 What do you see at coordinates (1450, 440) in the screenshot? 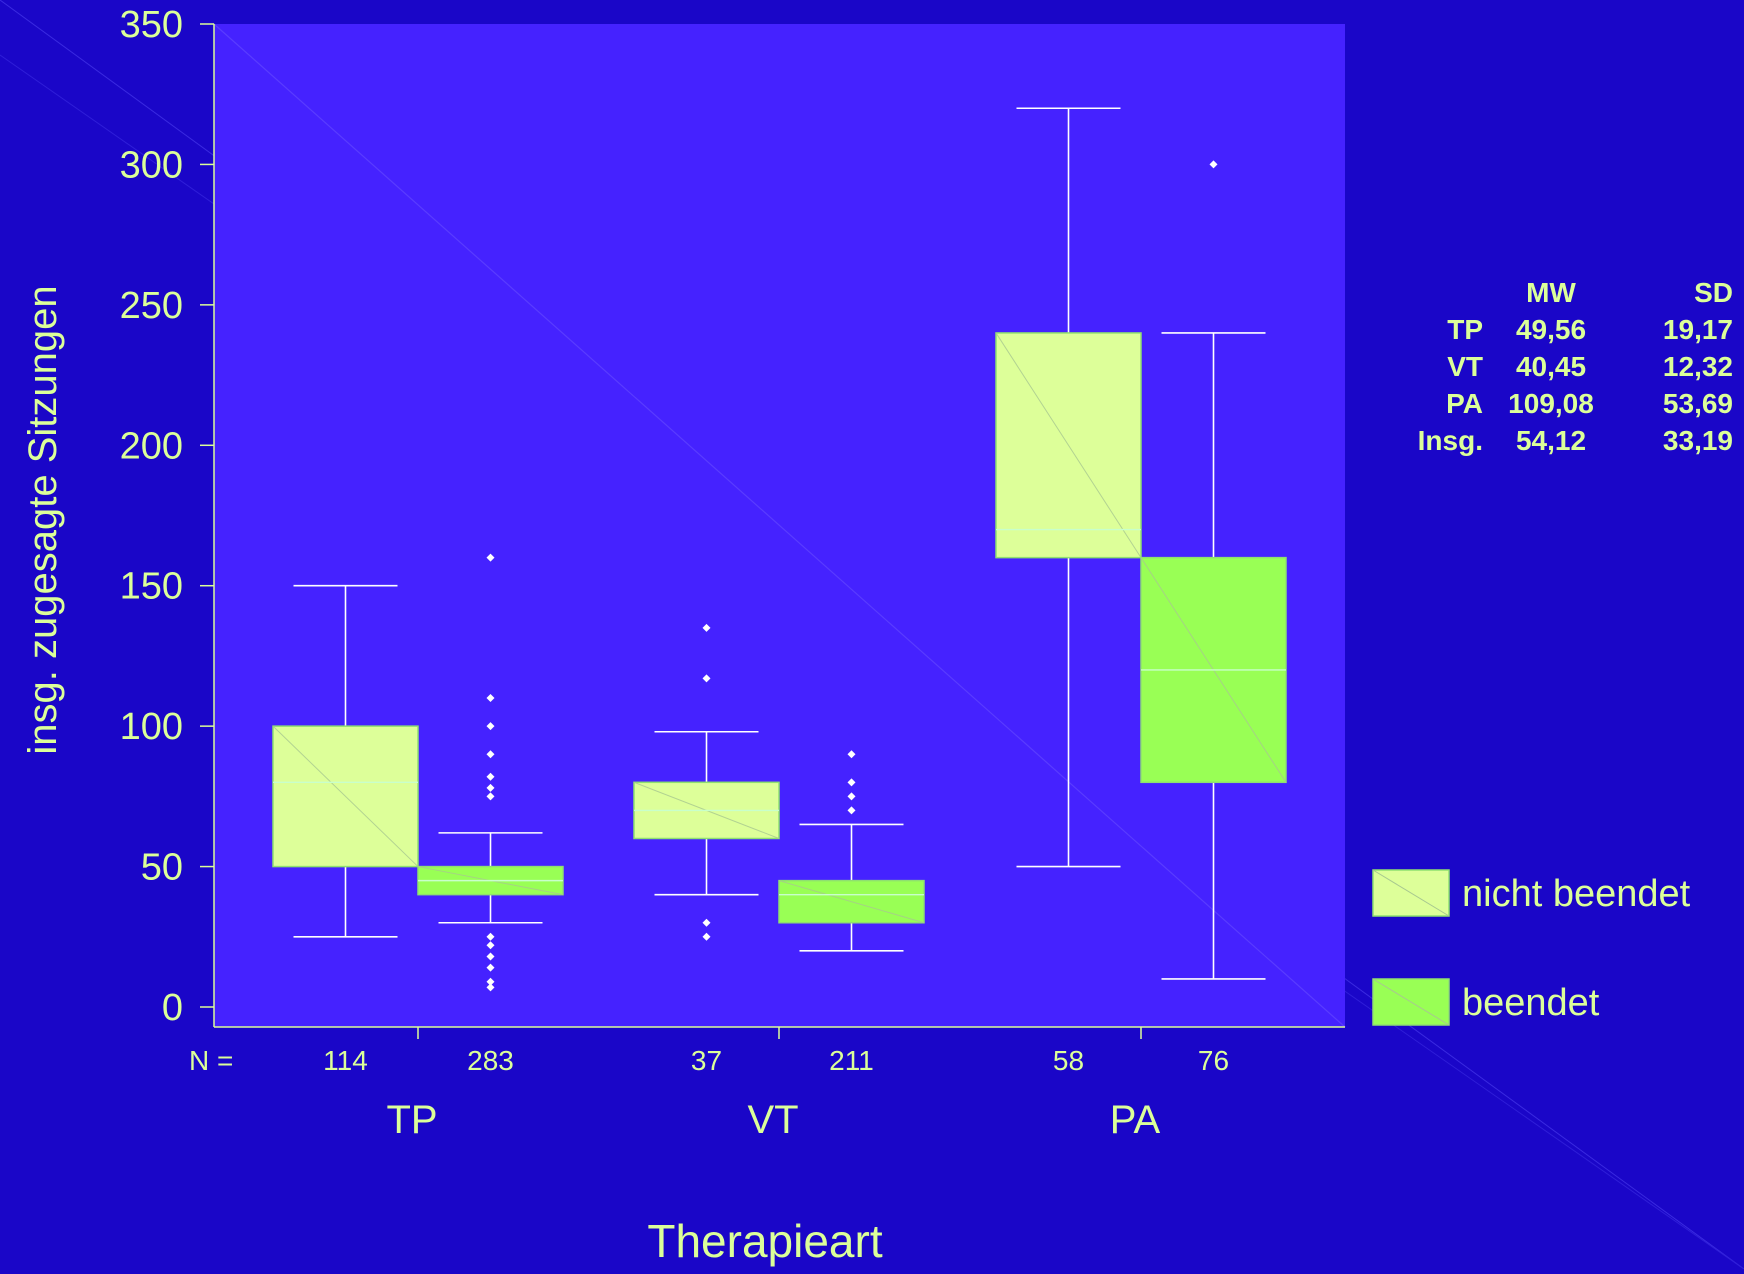
I see `stats-cell: Insg.` at bounding box center [1450, 440].